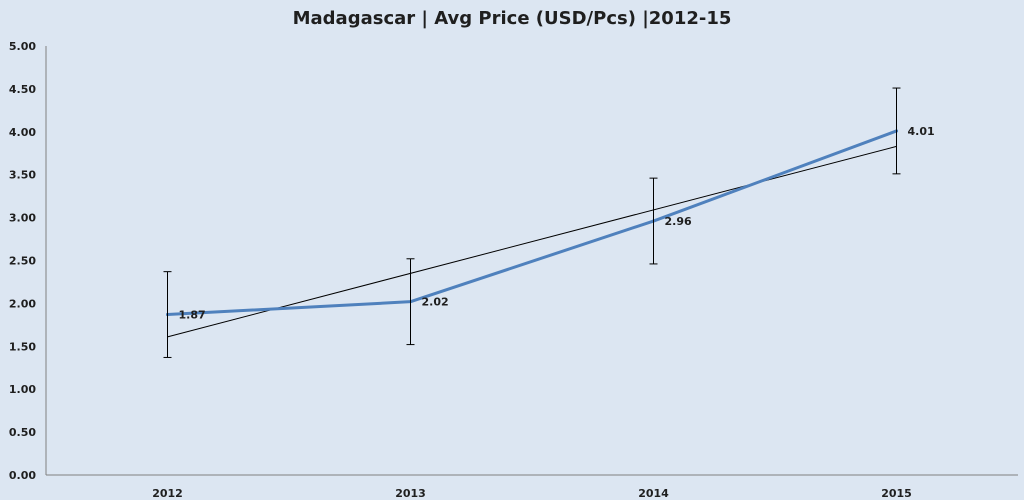  Describe the element at coordinates (22, 175) in the screenshot. I see `y-tick-label: 3.50` at that location.